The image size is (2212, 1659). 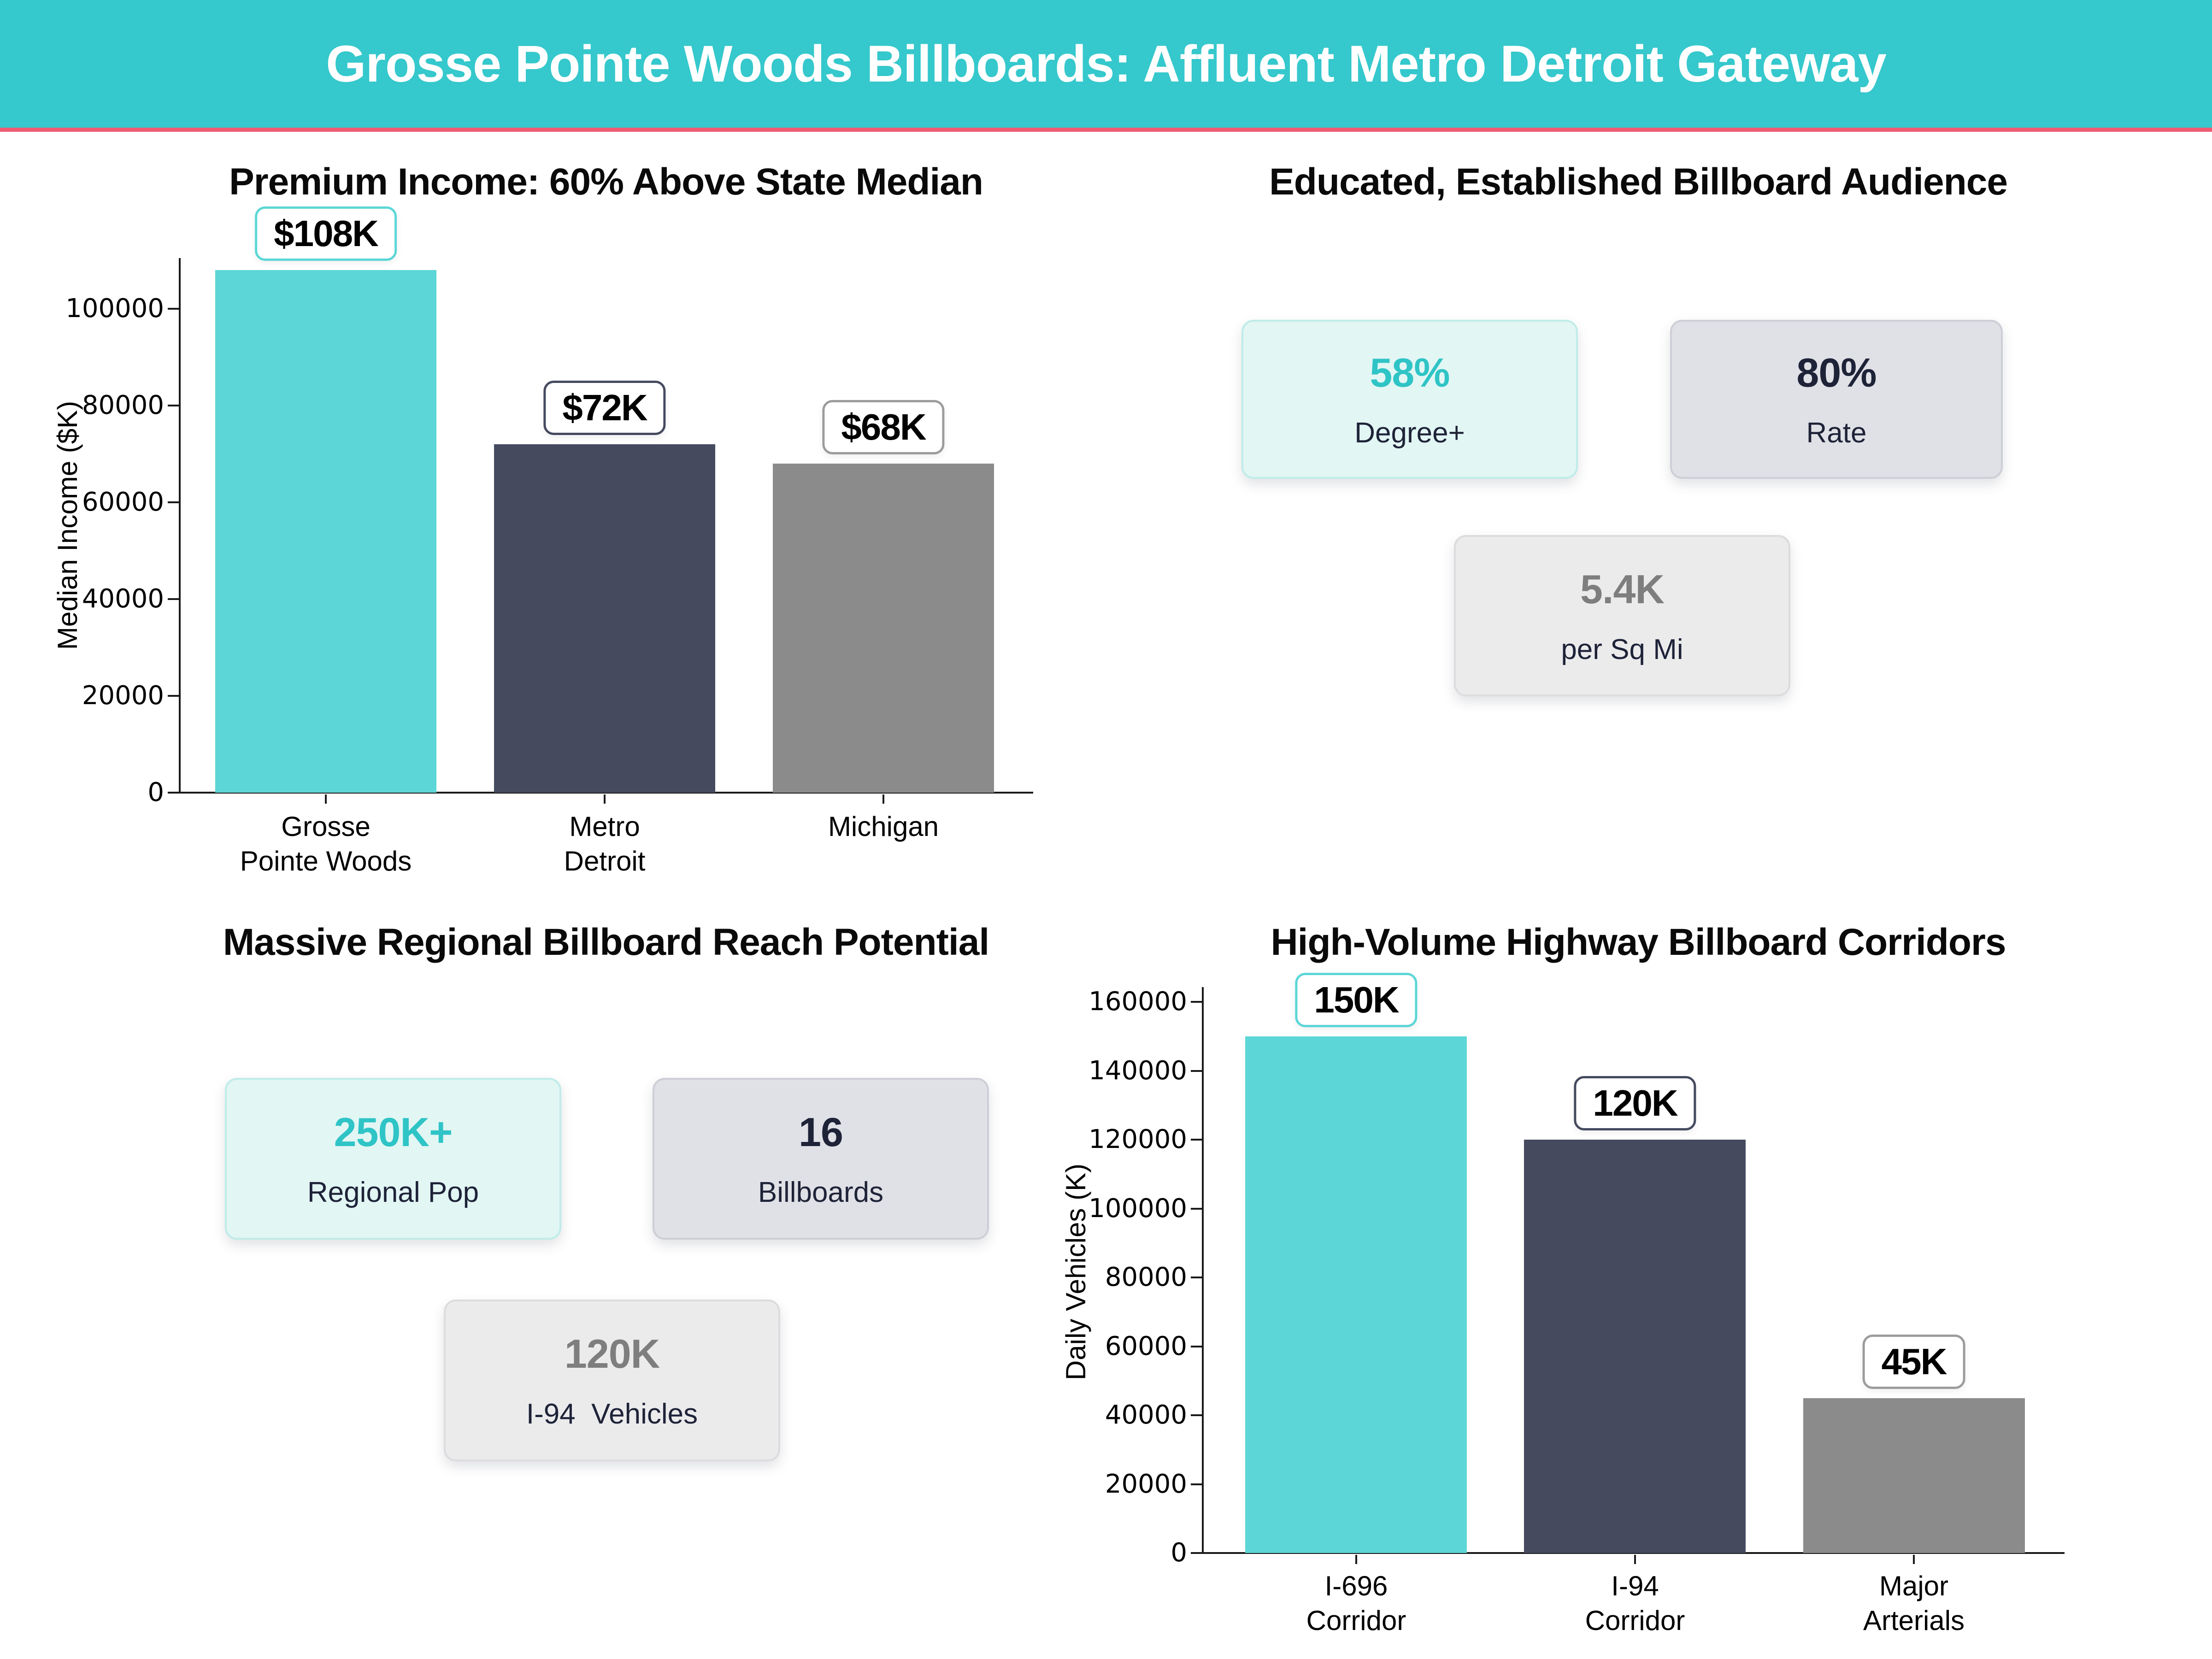 I want to click on income-bar-michigan, so click(x=883, y=628).